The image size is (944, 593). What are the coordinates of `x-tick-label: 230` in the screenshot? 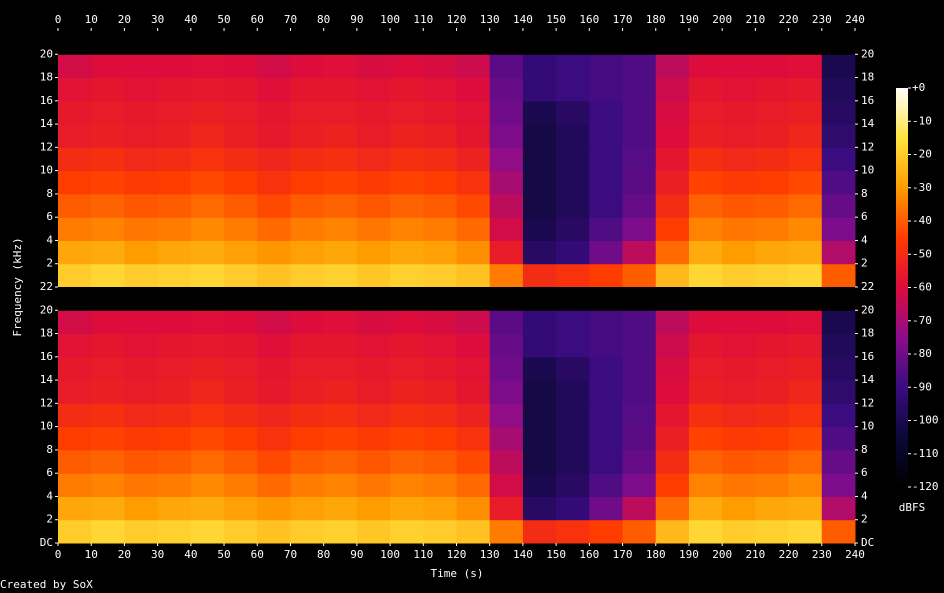 It's located at (822, 554).